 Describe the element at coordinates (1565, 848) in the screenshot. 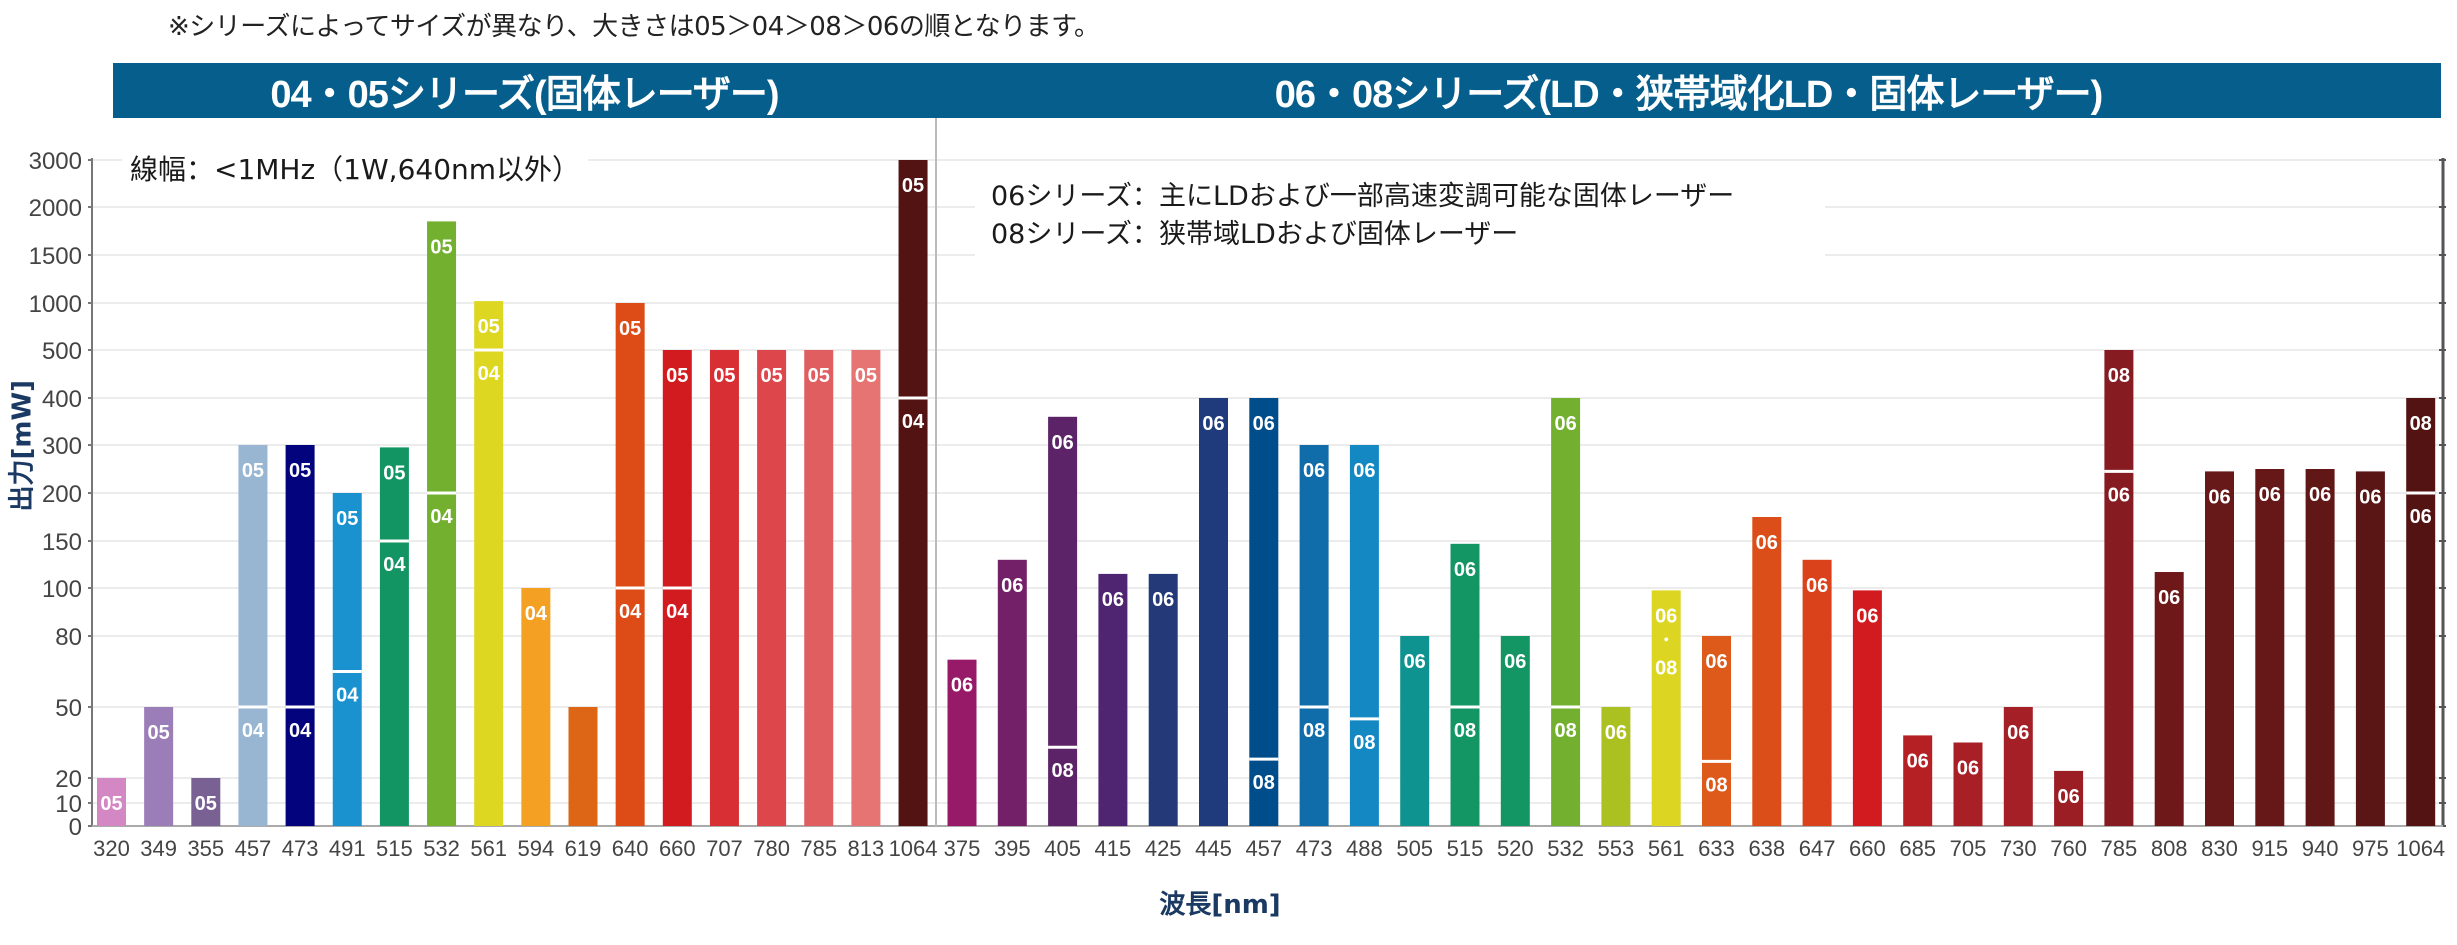

I see `x-tick-label: 532` at that location.